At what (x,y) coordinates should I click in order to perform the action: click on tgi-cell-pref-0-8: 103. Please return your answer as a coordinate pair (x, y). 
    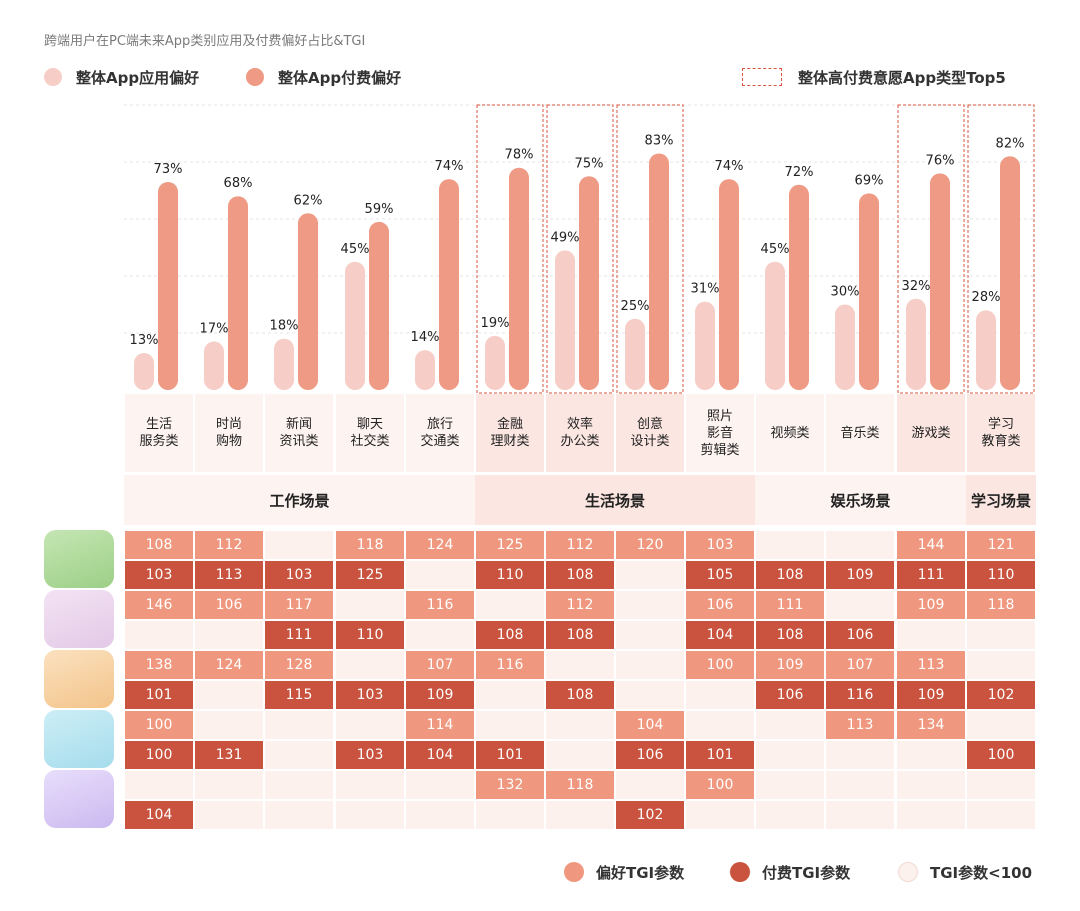
    Looking at the image, I should click on (720, 545).